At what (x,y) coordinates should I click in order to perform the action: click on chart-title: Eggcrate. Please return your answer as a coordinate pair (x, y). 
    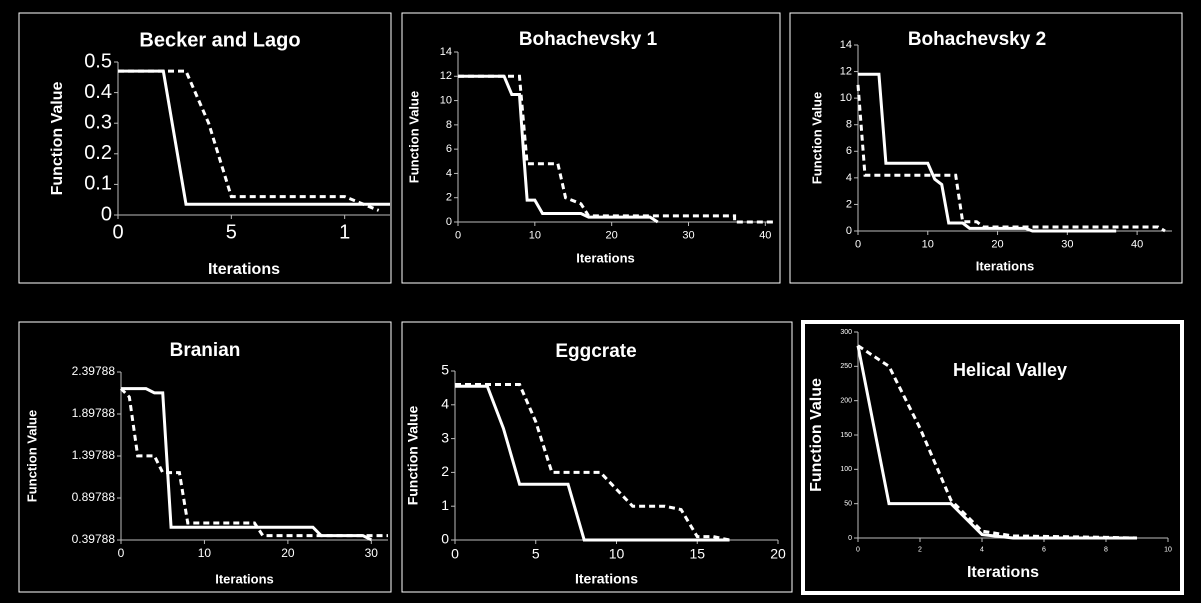
    Looking at the image, I should click on (595, 351).